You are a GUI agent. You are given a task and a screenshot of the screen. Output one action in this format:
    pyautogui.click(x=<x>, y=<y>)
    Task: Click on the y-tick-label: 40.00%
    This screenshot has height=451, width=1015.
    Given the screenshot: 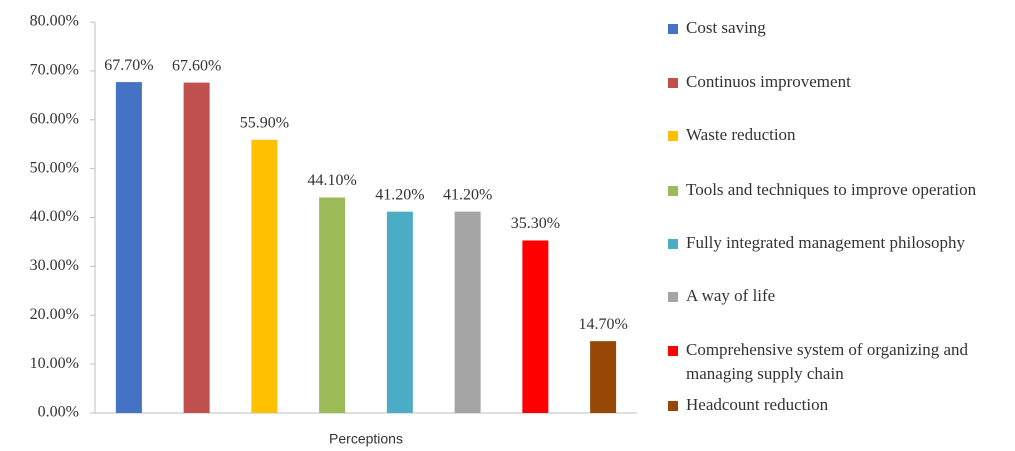 What is the action you would take?
    pyautogui.click(x=54, y=216)
    